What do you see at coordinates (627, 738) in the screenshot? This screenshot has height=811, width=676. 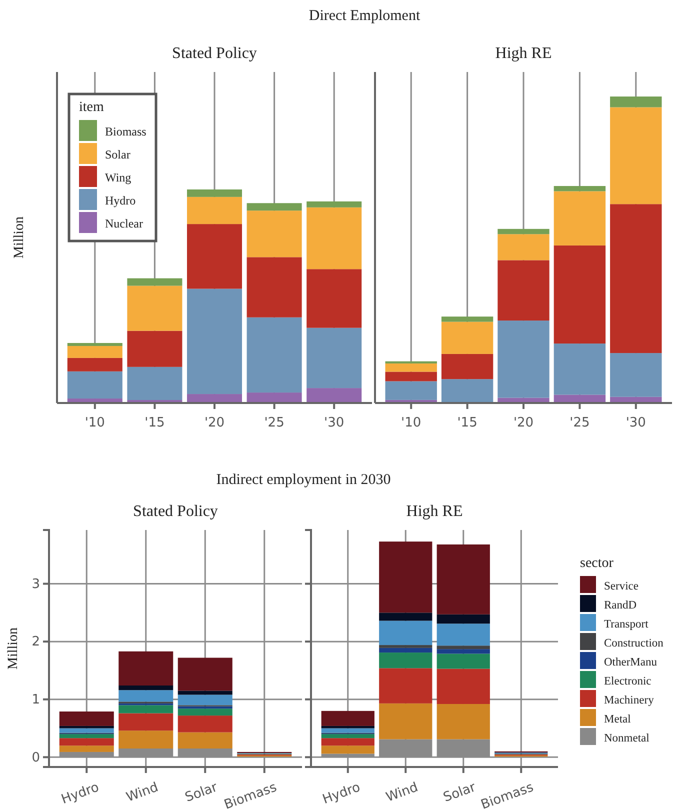 I see `legend-label: Nonmetal` at bounding box center [627, 738].